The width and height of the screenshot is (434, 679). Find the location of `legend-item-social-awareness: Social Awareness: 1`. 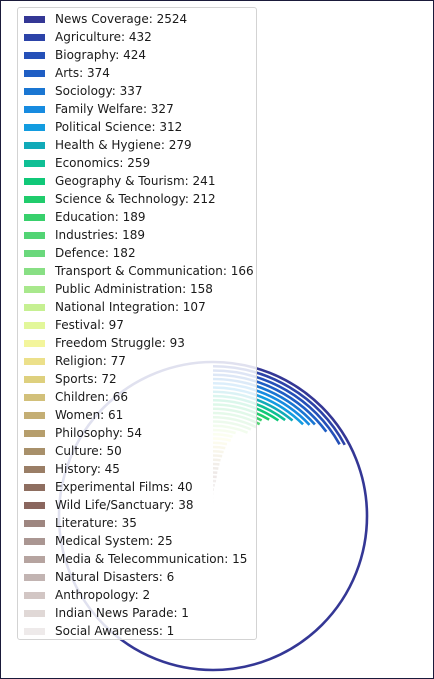

legend-item-social-awareness: Social Awareness: 1 is located at coordinates (99, 631).